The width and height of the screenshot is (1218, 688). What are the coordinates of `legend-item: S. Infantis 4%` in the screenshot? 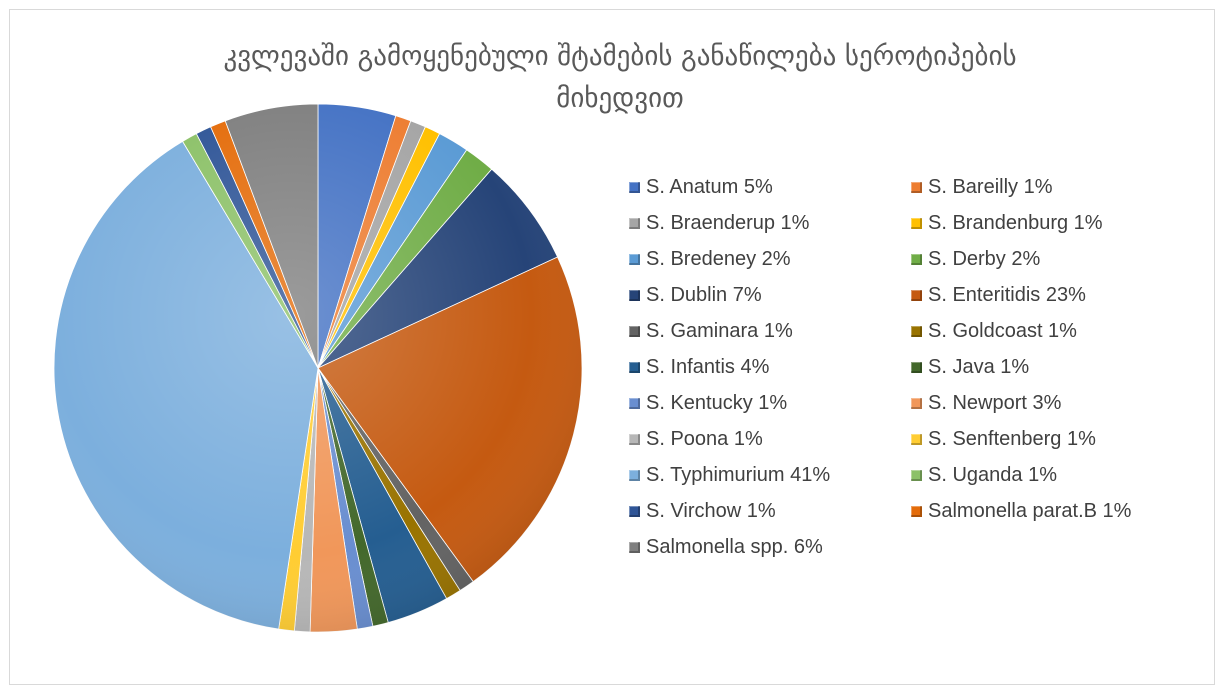 It's located at (699, 367).